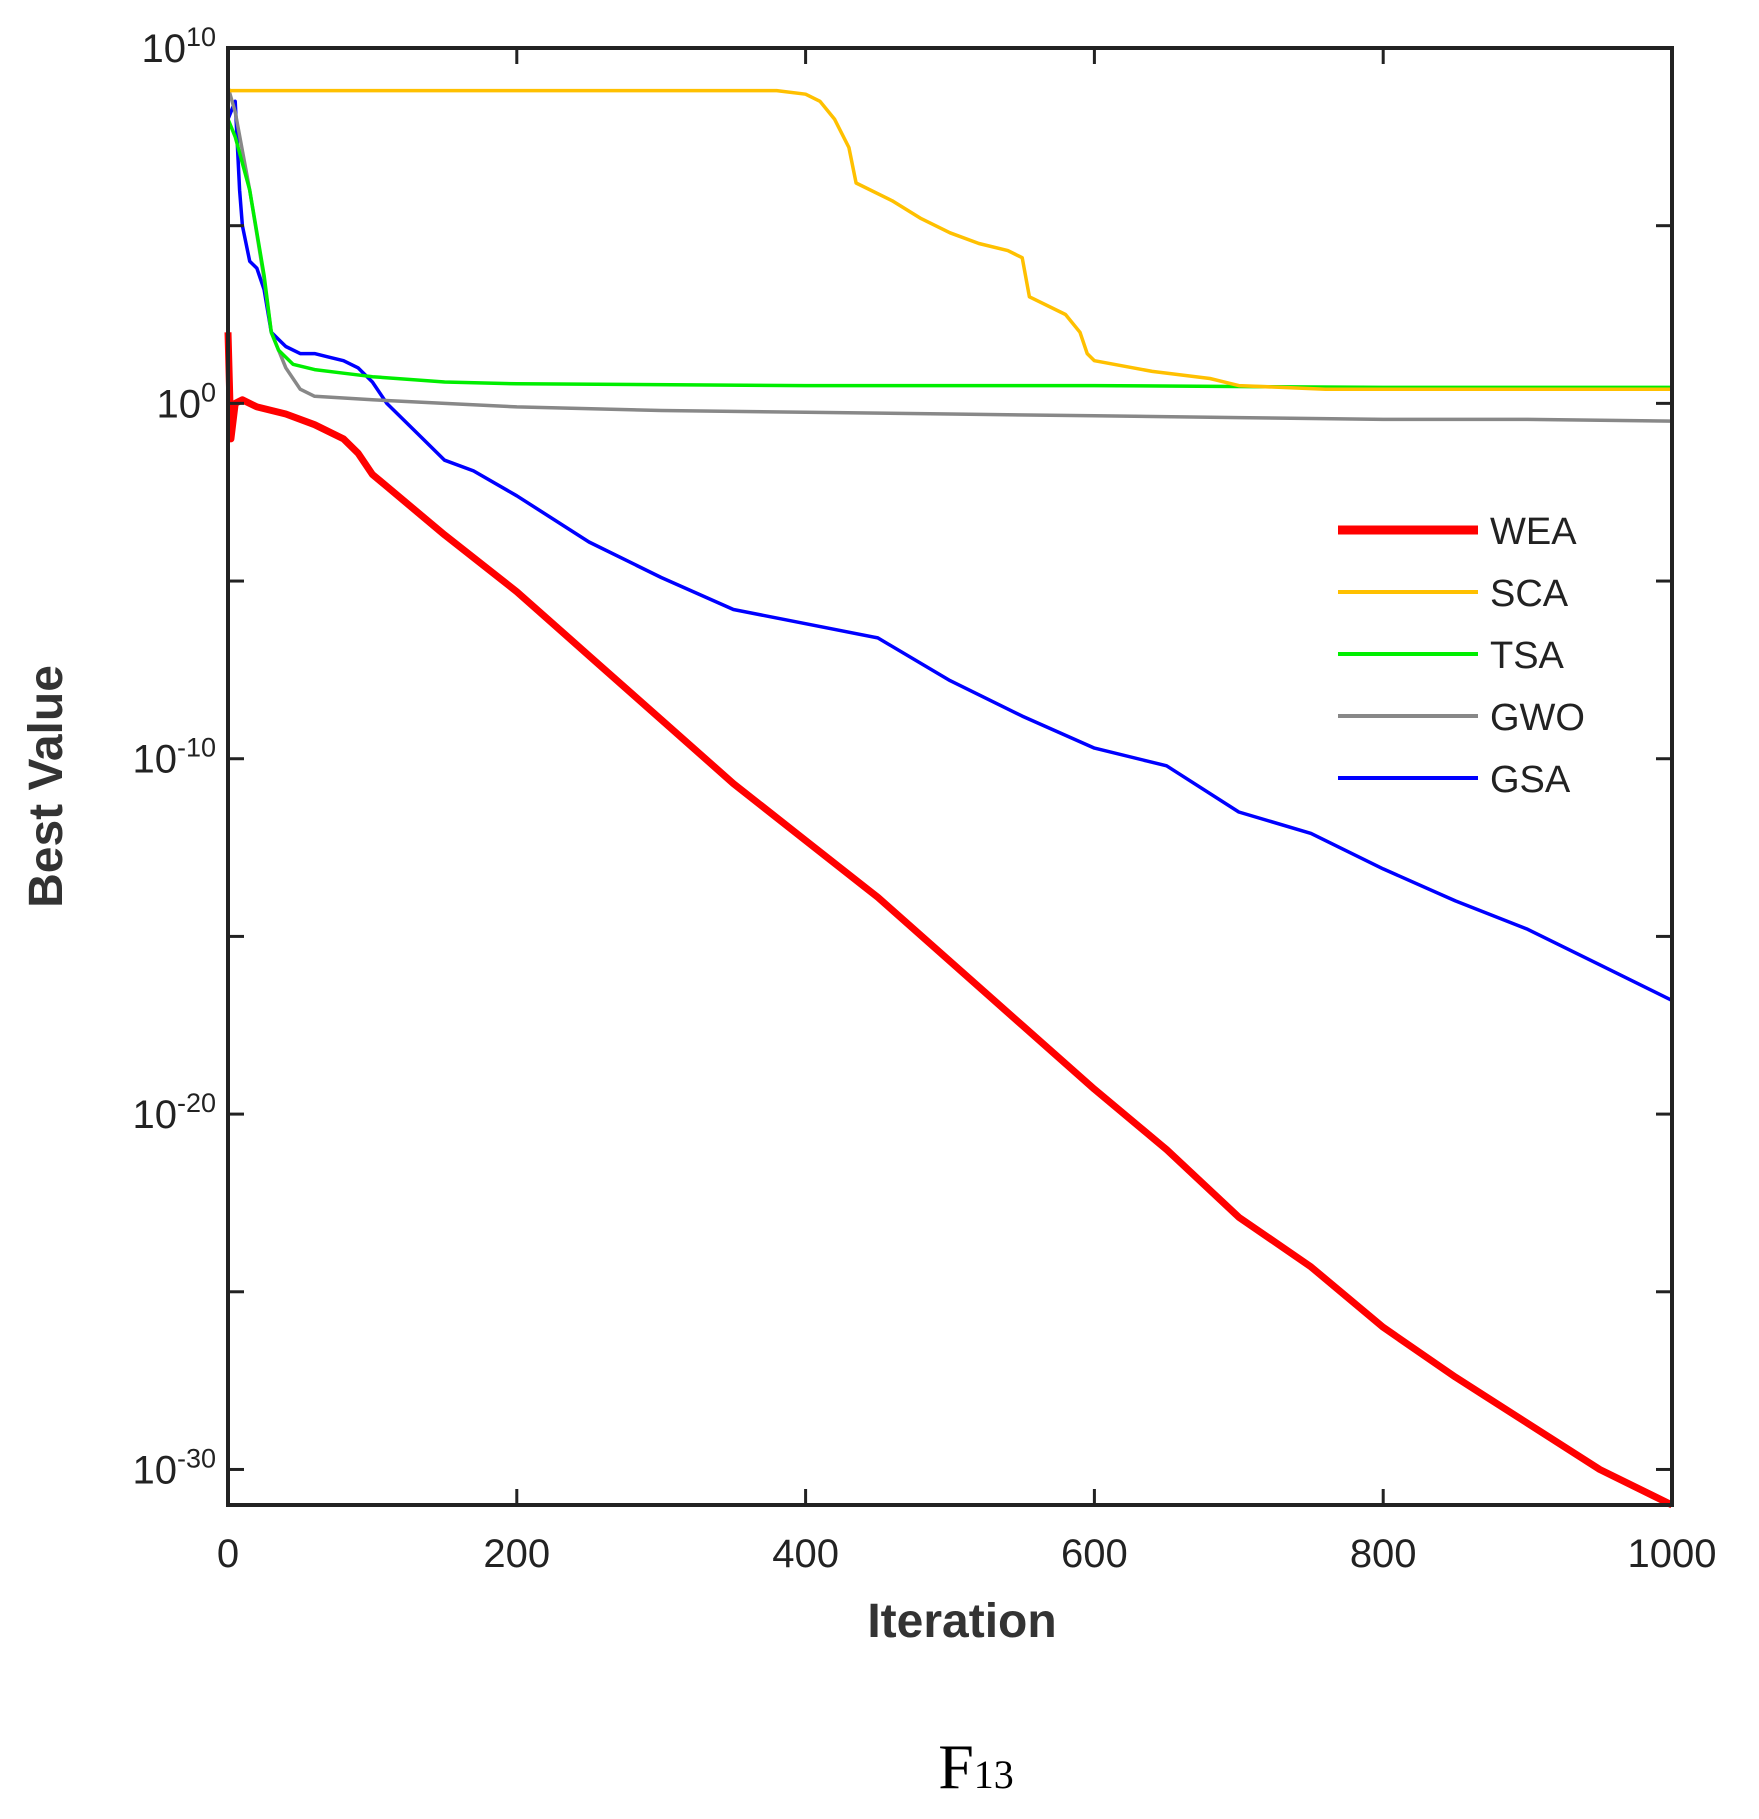 The height and width of the screenshot is (1819, 1759). I want to click on legend-label-gwo: GWO, so click(1537, 718).